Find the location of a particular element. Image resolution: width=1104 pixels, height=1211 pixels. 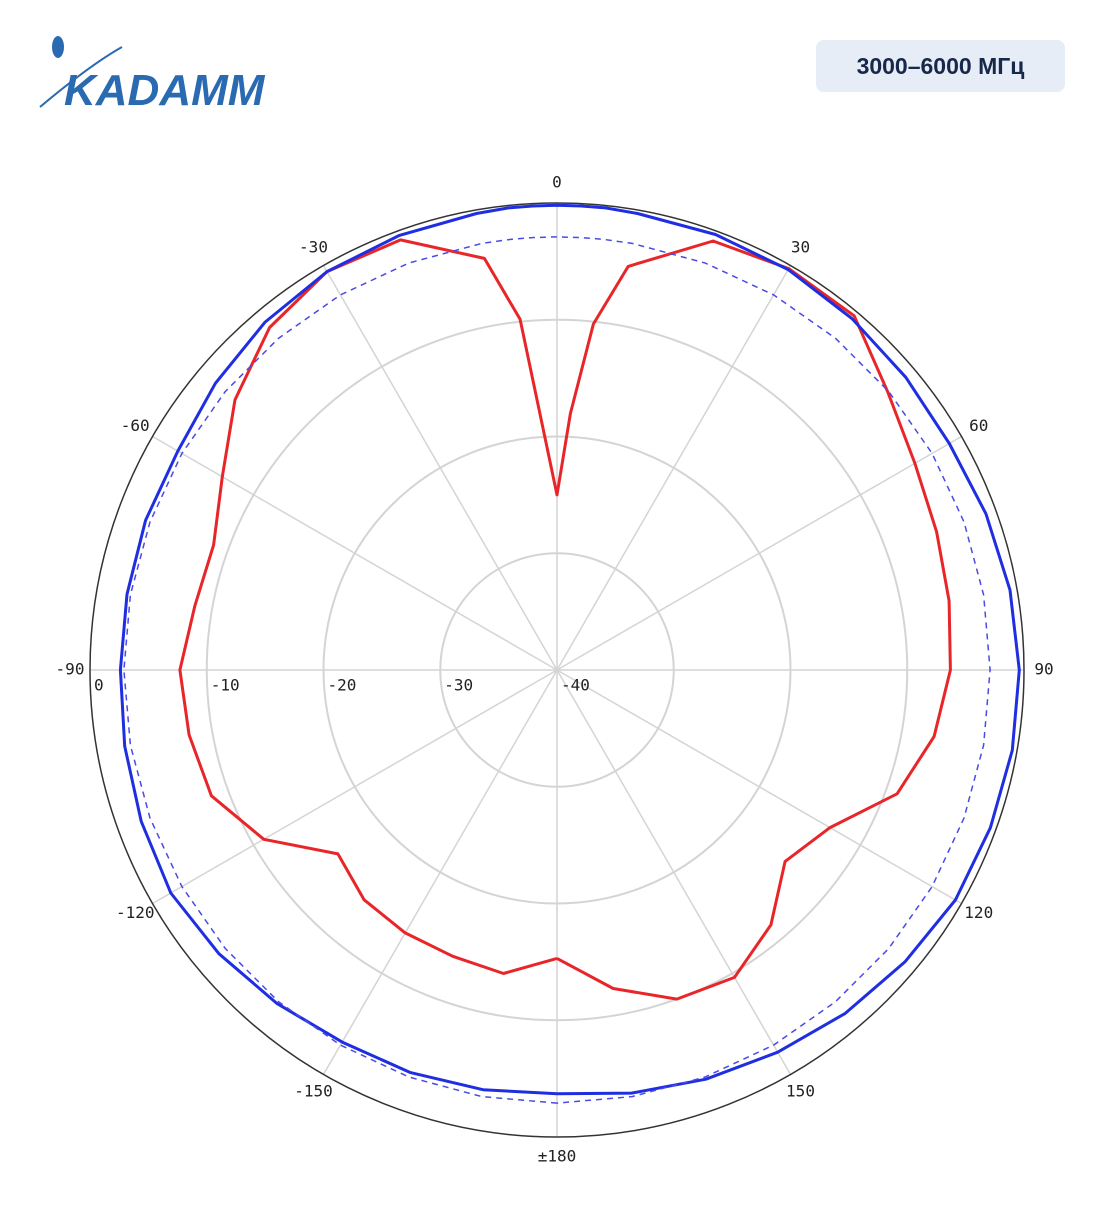

r-tick-label: -30 is located at coordinates (458, 685).